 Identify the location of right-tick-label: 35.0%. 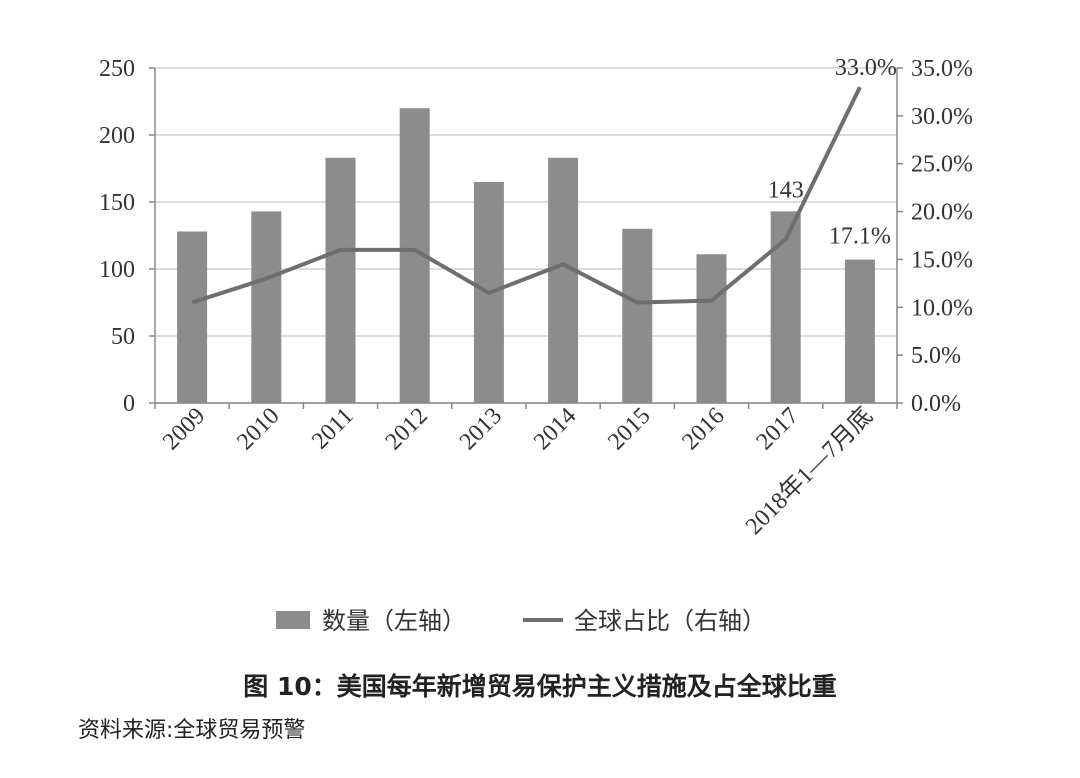
(942, 69).